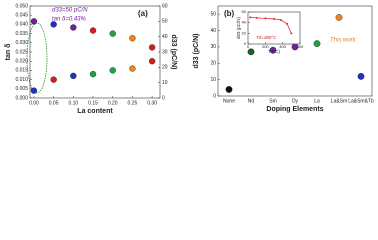  I want to click on x-tick-label: La&Sm&Tb, so click(361, 101).